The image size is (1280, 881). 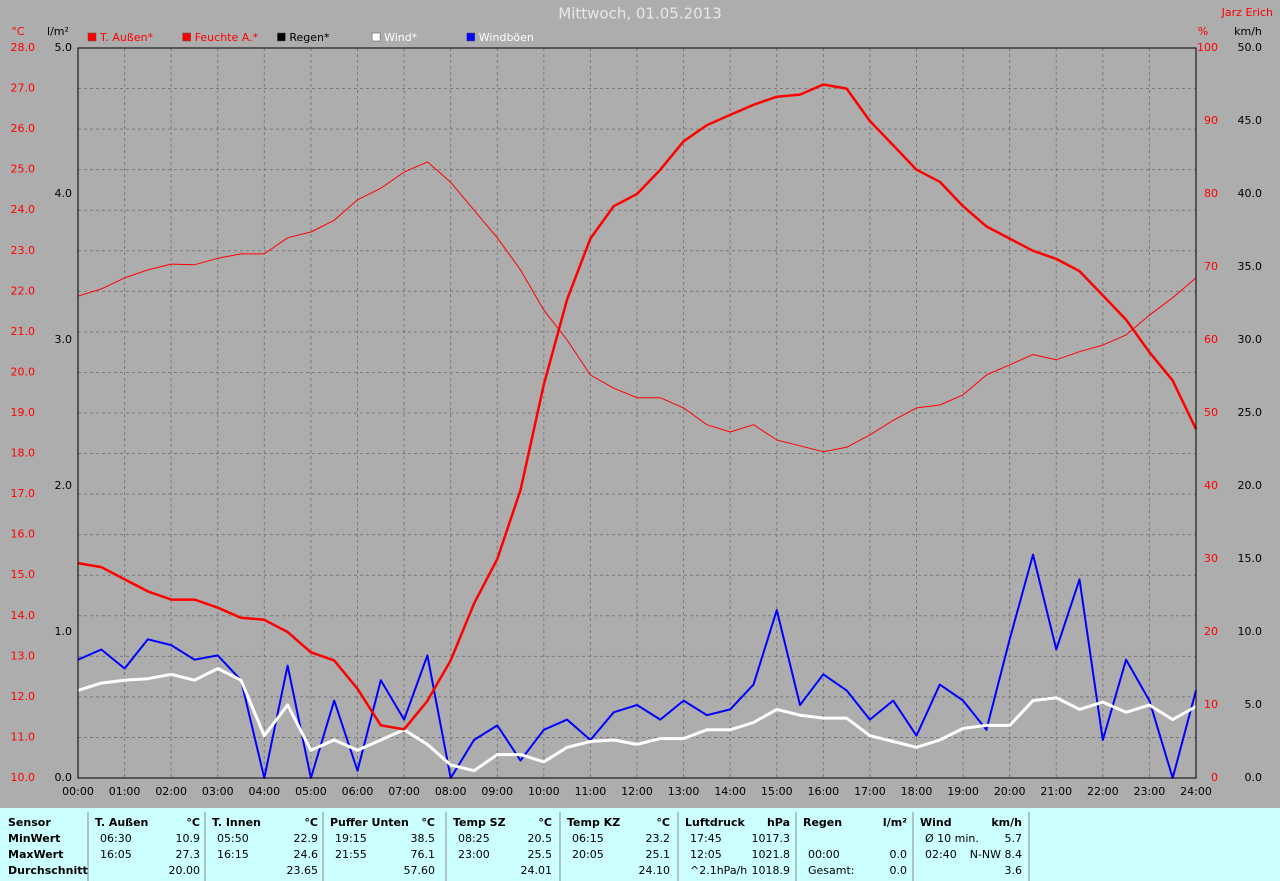 What do you see at coordinates (870, 791) in the screenshot?
I see `x-tick-label: 17:00` at bounding box center [870, 791].